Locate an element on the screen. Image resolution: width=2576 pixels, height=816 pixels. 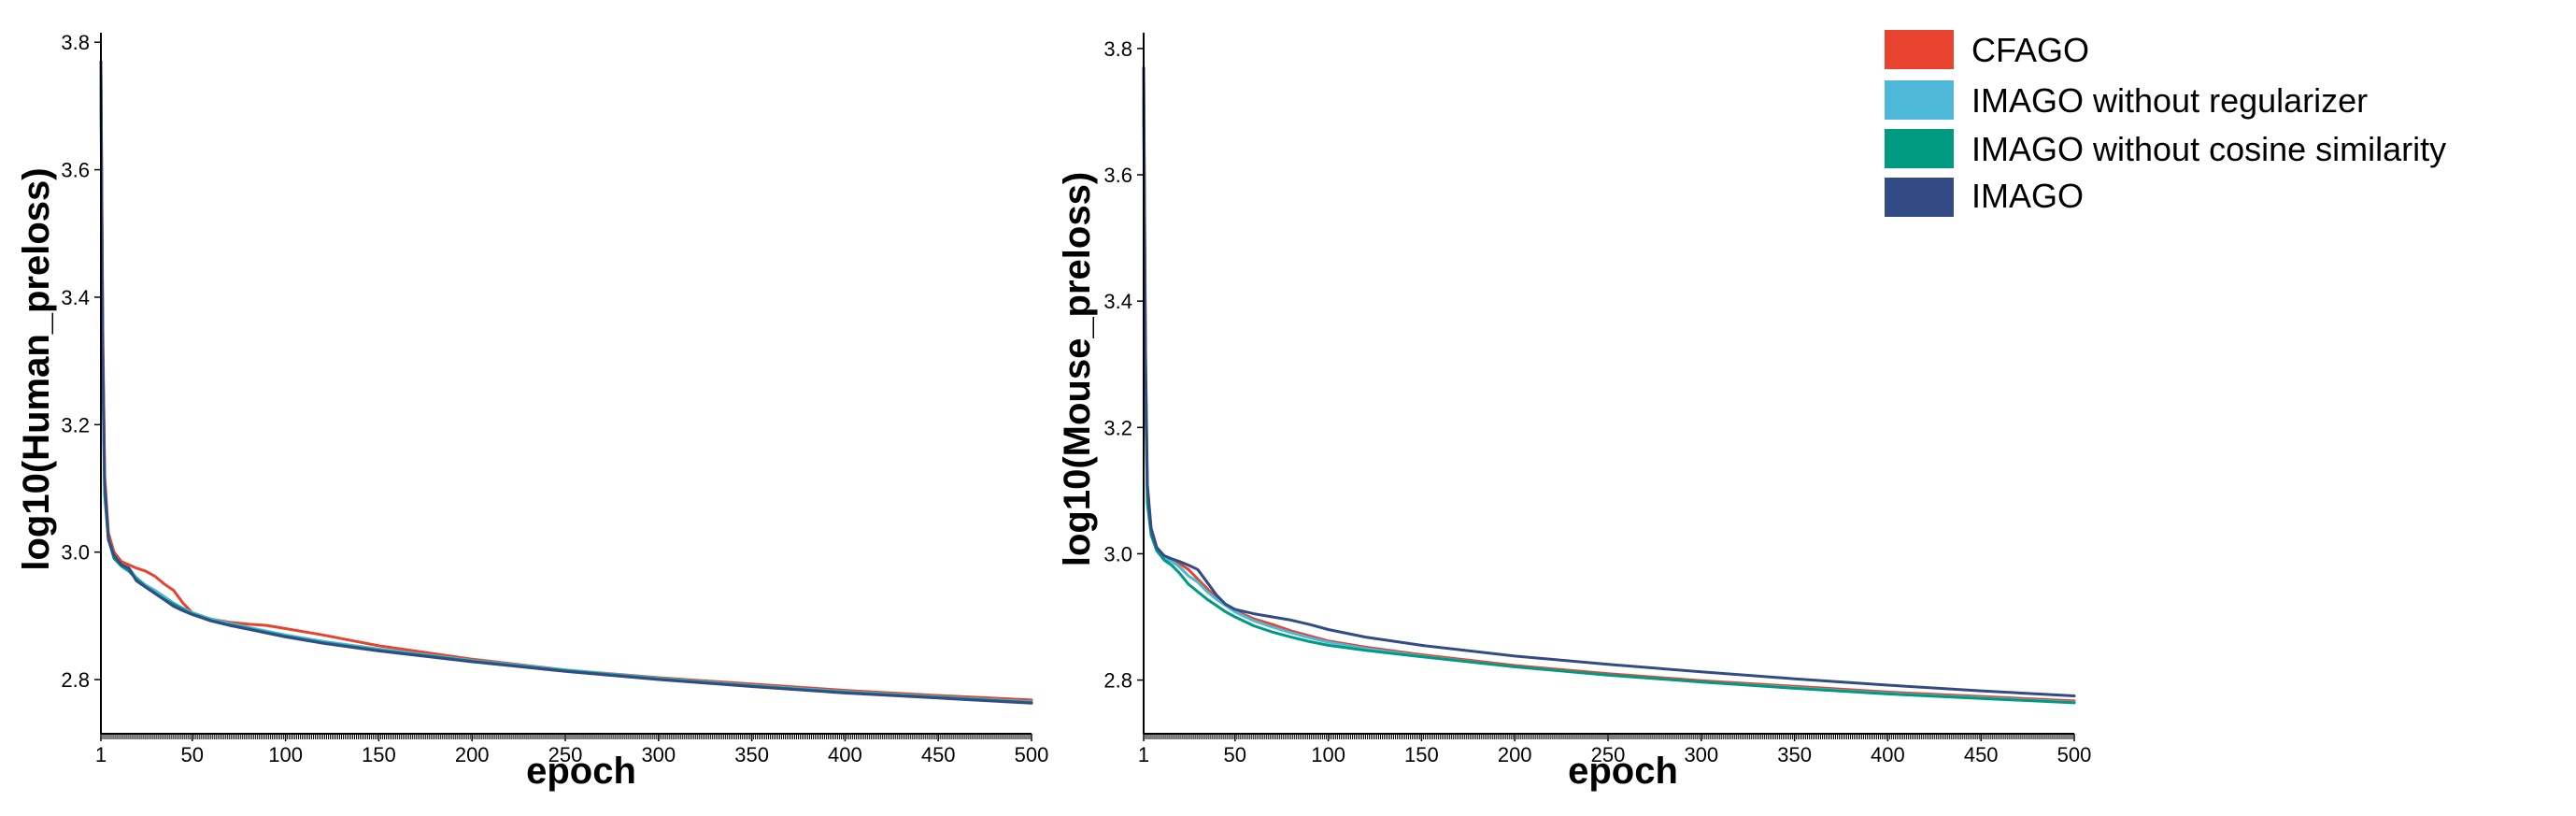
legend-label: IMAGO without regularizer is located at coordinates (2170, 100).